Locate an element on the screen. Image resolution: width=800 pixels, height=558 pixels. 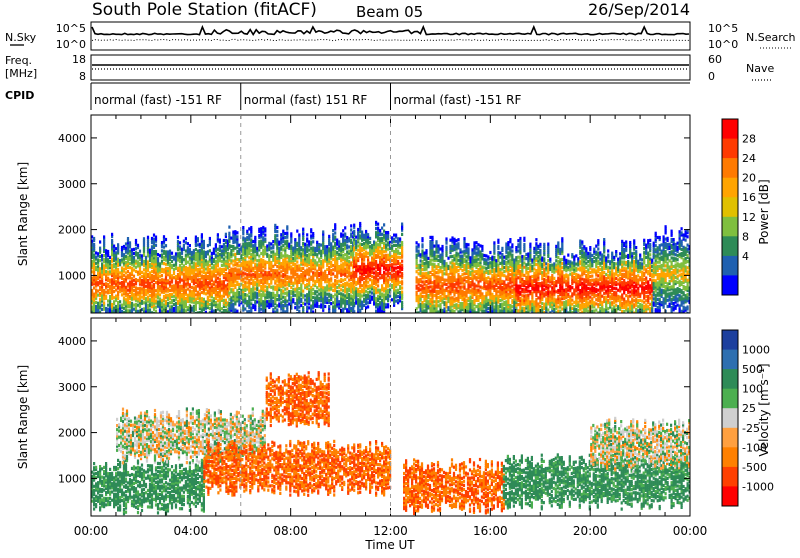
nsky-tick-high: 10^5 is located at coordinates (71, 28).